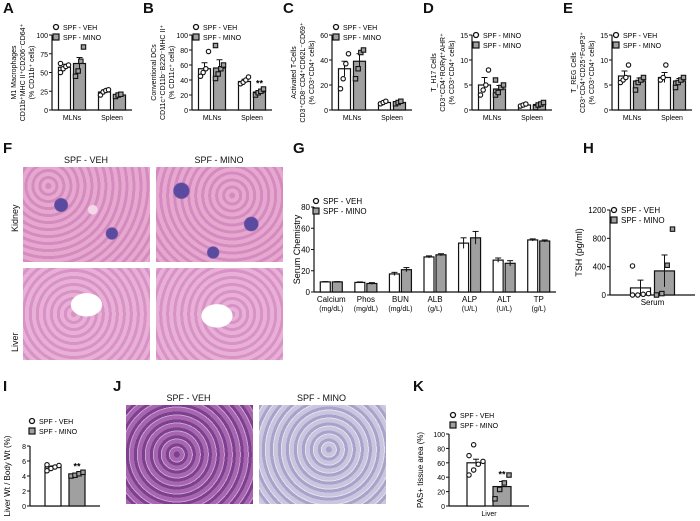  I want to click on svg-text: M1 Macrophages, so click(14, 72).